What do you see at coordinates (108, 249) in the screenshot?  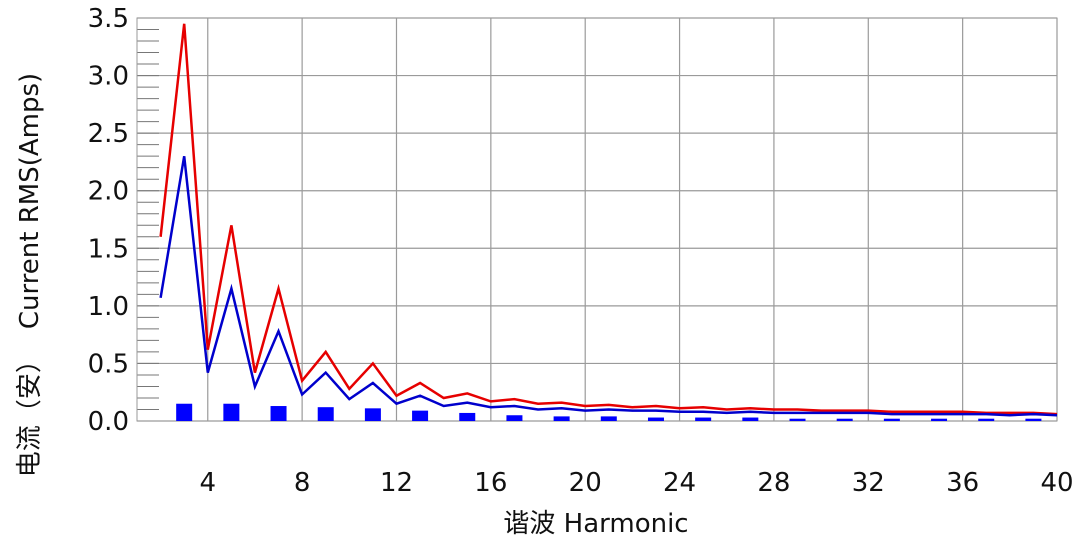 I see `y-tick-label: 1.5` at bounding box center [108, 249].